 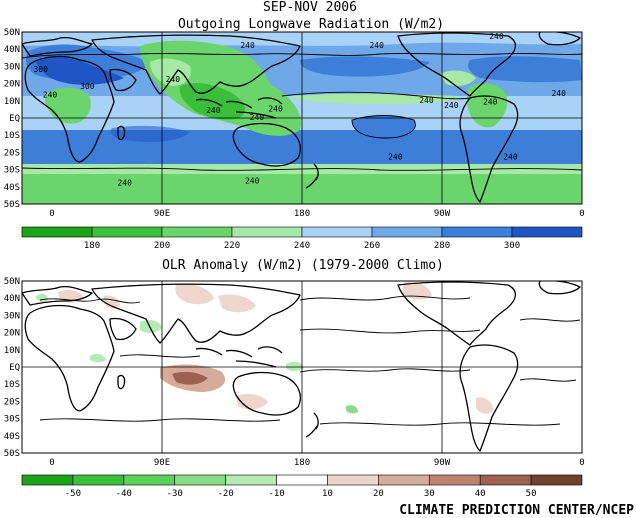 I want to click on colorbar-label: 180, so click(x=92, y=246).